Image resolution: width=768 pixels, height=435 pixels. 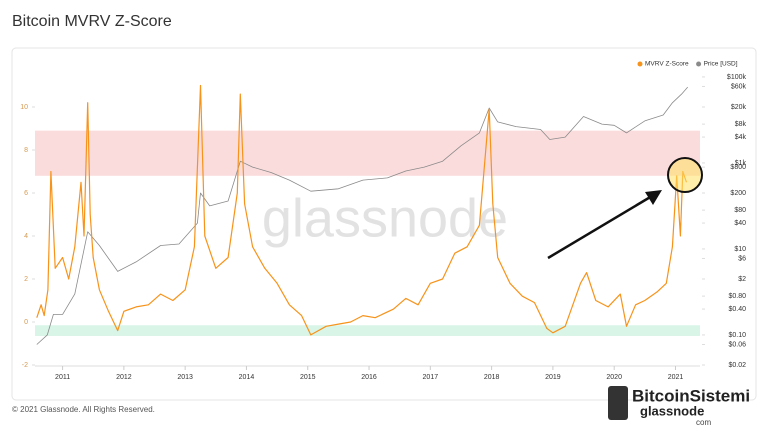 What do you see at coordinates (737, 365) in the screenshot?
I see `y2-tick-label: $0.02` at bounding box center [737, 365].